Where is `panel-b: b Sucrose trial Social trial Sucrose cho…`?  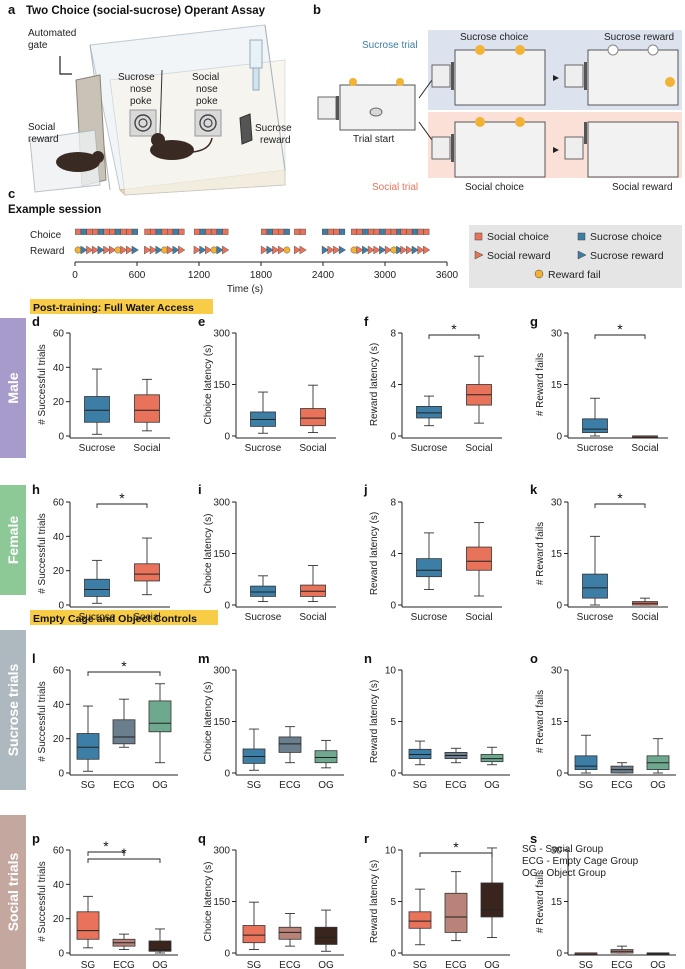 panel-b: b Sucrose trial Social trial Sucrose cho… is located at coordinates (497, 97).